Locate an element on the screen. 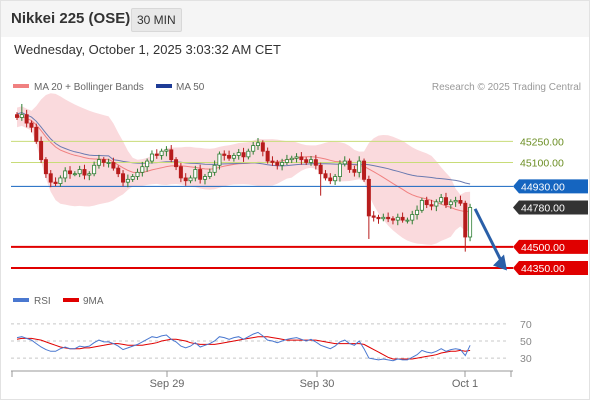  price-tag-label-current: 44930.00 is located at coordinates (543, 187).